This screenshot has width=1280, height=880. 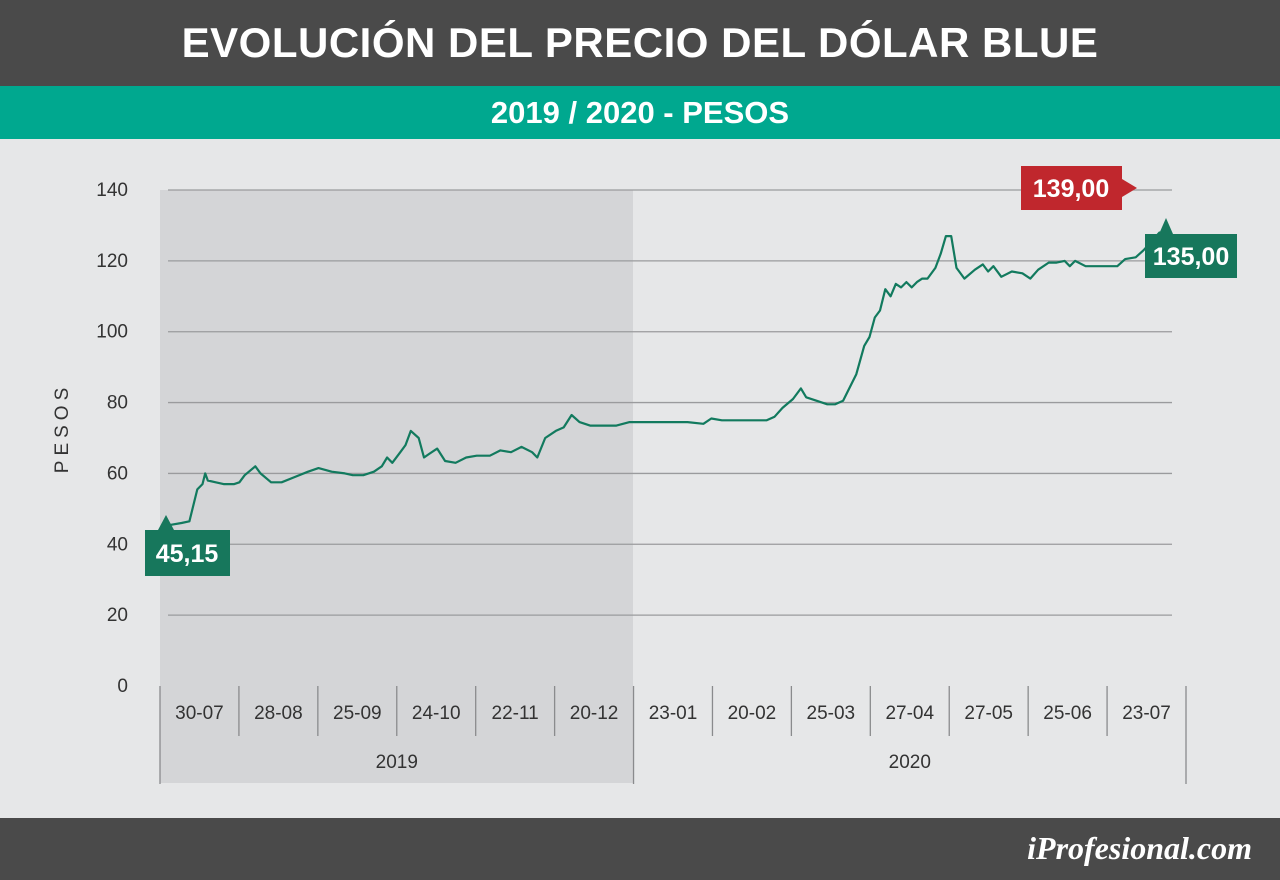 What do you see at coordinates (117, 615) in the screenshot?
I see `y-tick-label: 20` at bounding box center [117, 615].